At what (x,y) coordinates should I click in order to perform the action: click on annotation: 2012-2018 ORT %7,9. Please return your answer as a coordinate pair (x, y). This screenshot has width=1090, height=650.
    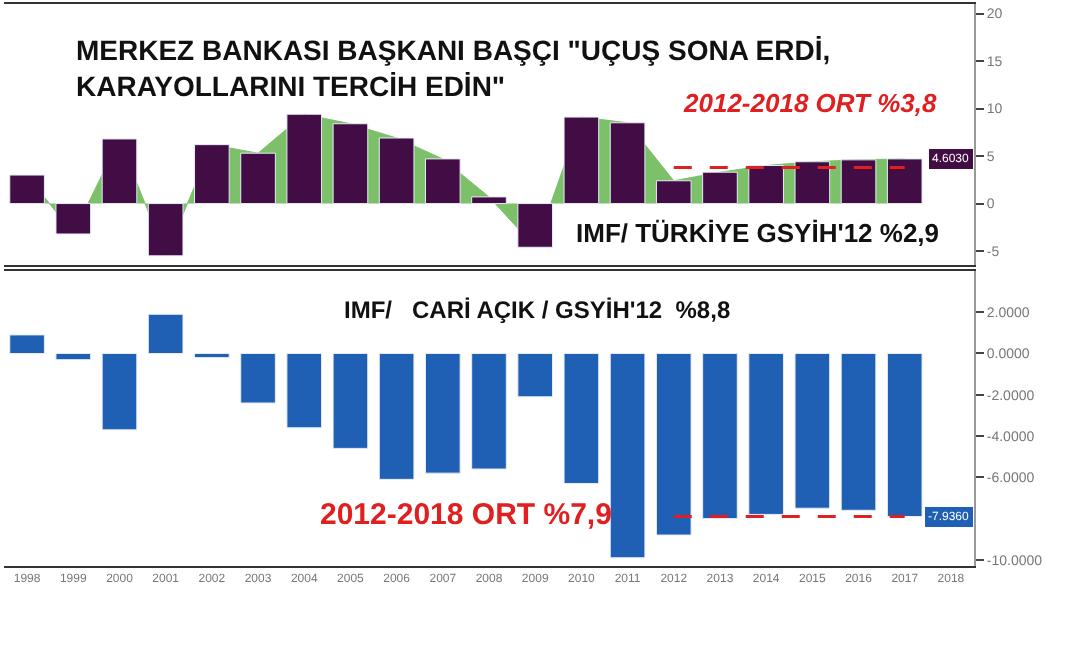
    Looking at the image, I should click on (466, 515).